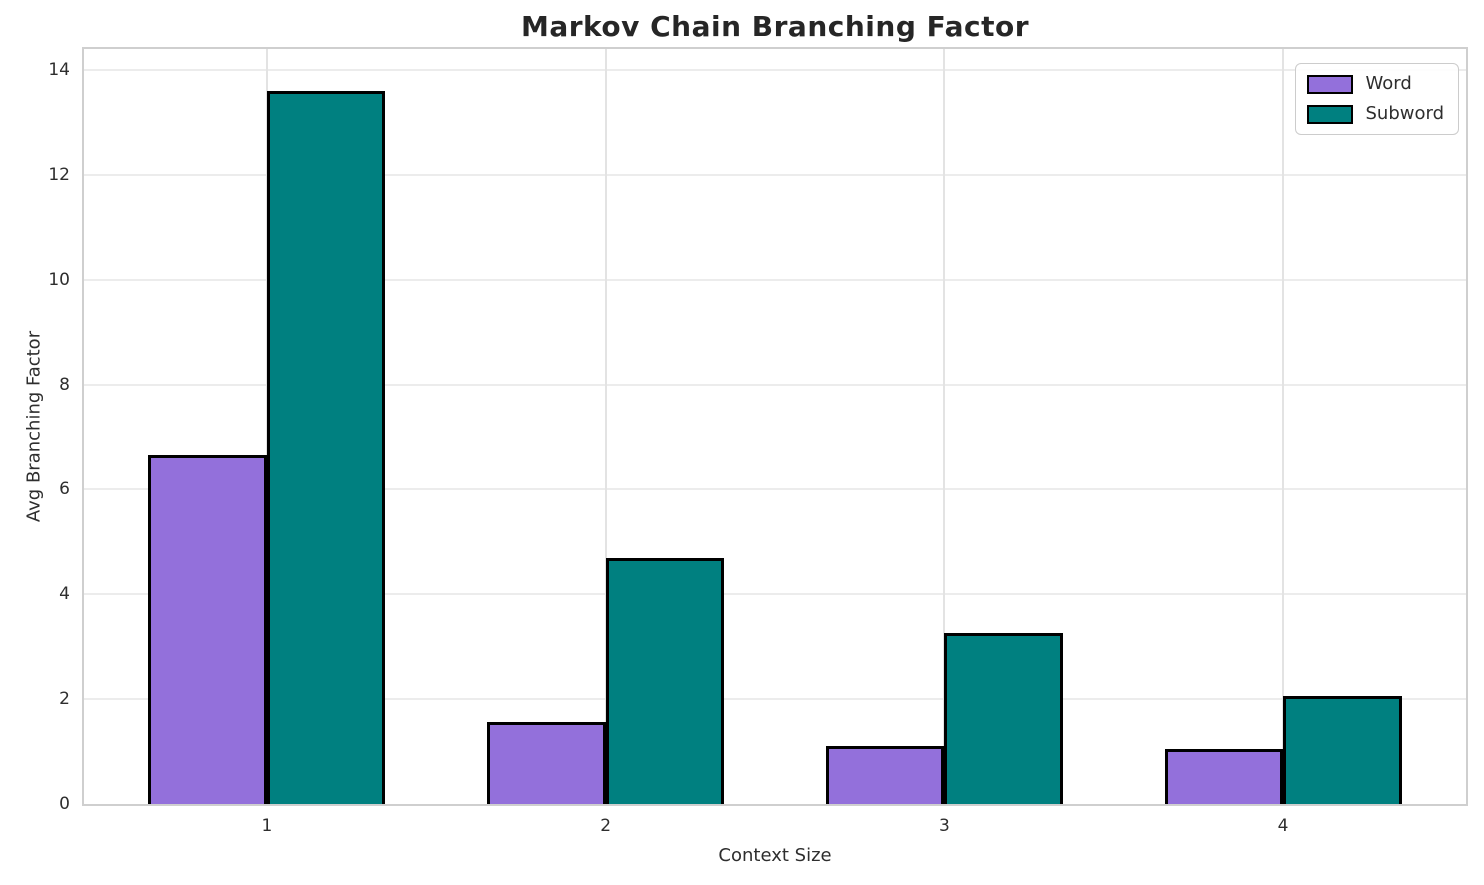  What do you see at coordinates (267, 826) in the screenshot?
I see `x-tick-label: 1` at bounding box center [267, 826].